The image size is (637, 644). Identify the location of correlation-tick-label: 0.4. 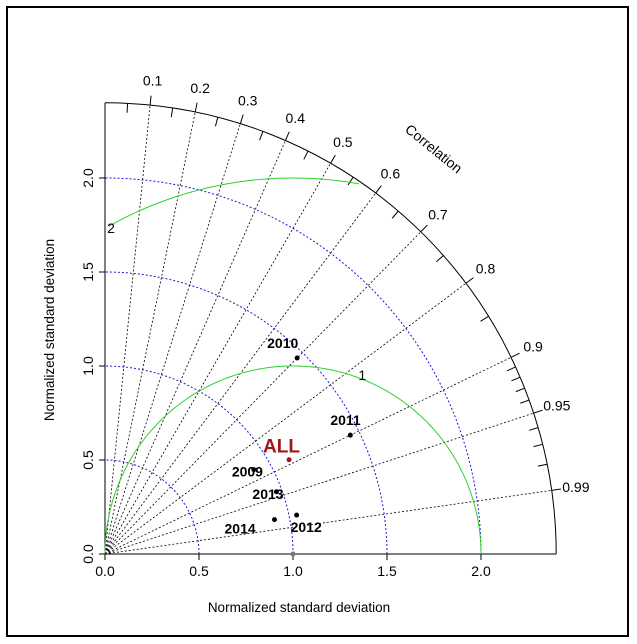
(296, 118).